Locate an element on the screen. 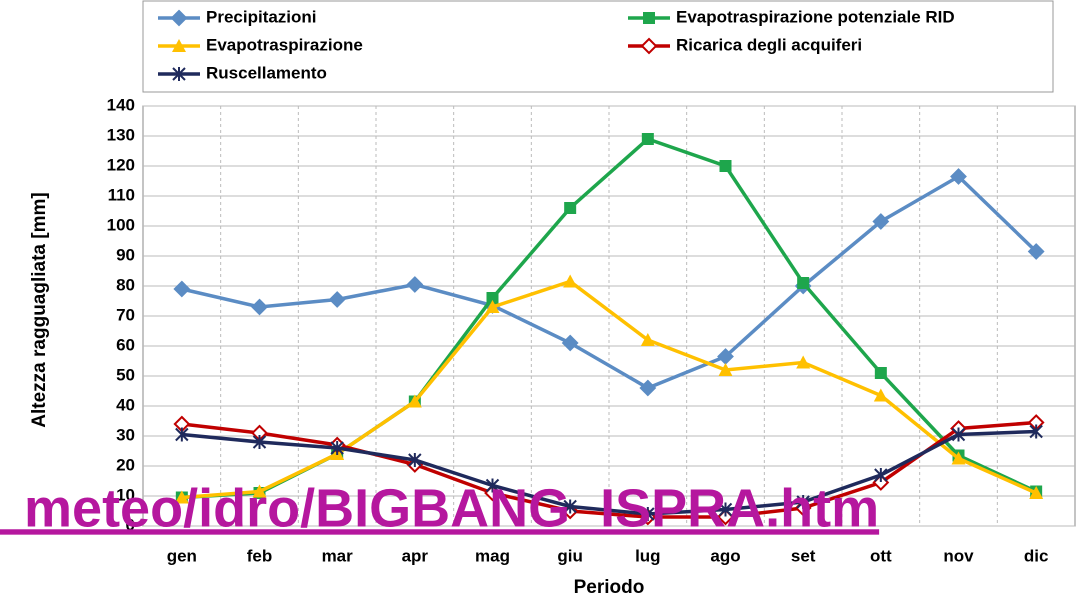  x-tick-label: set is located at coordinates (803, 555).